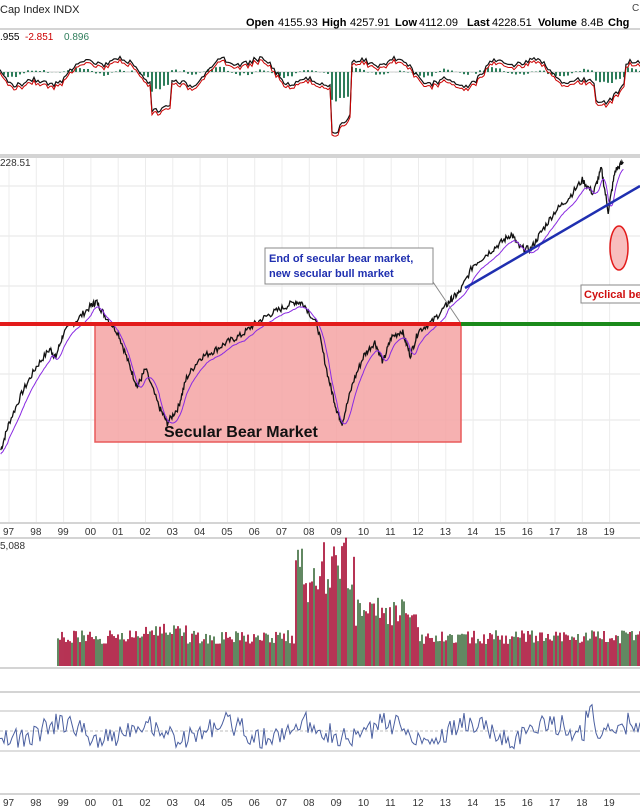 Image resolution: width=640 pixels, height=811 pixels. I want to click on x-axis-bottom-tick-label: 01, so click(118, 803).